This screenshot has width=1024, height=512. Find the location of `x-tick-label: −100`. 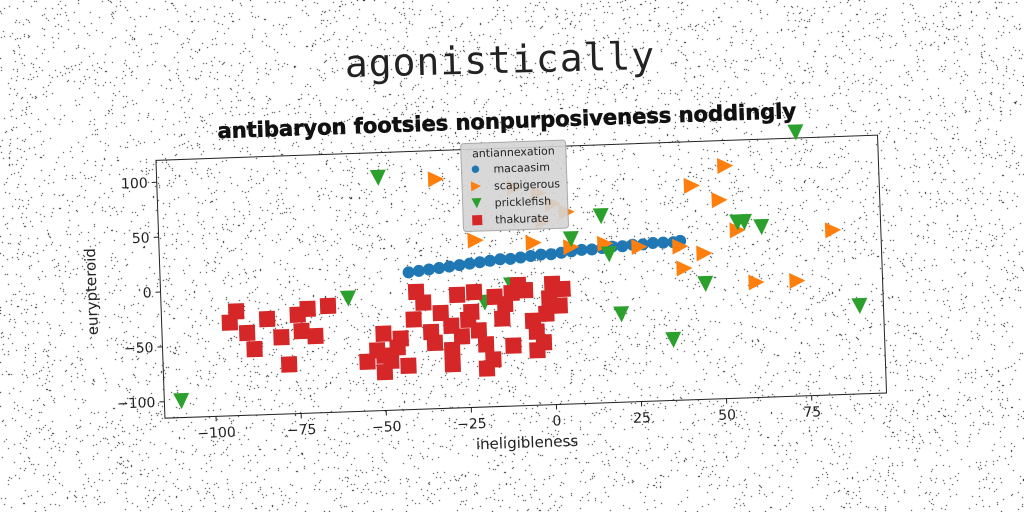

x-tick-label: −100 is located at coordinates (216, 433).